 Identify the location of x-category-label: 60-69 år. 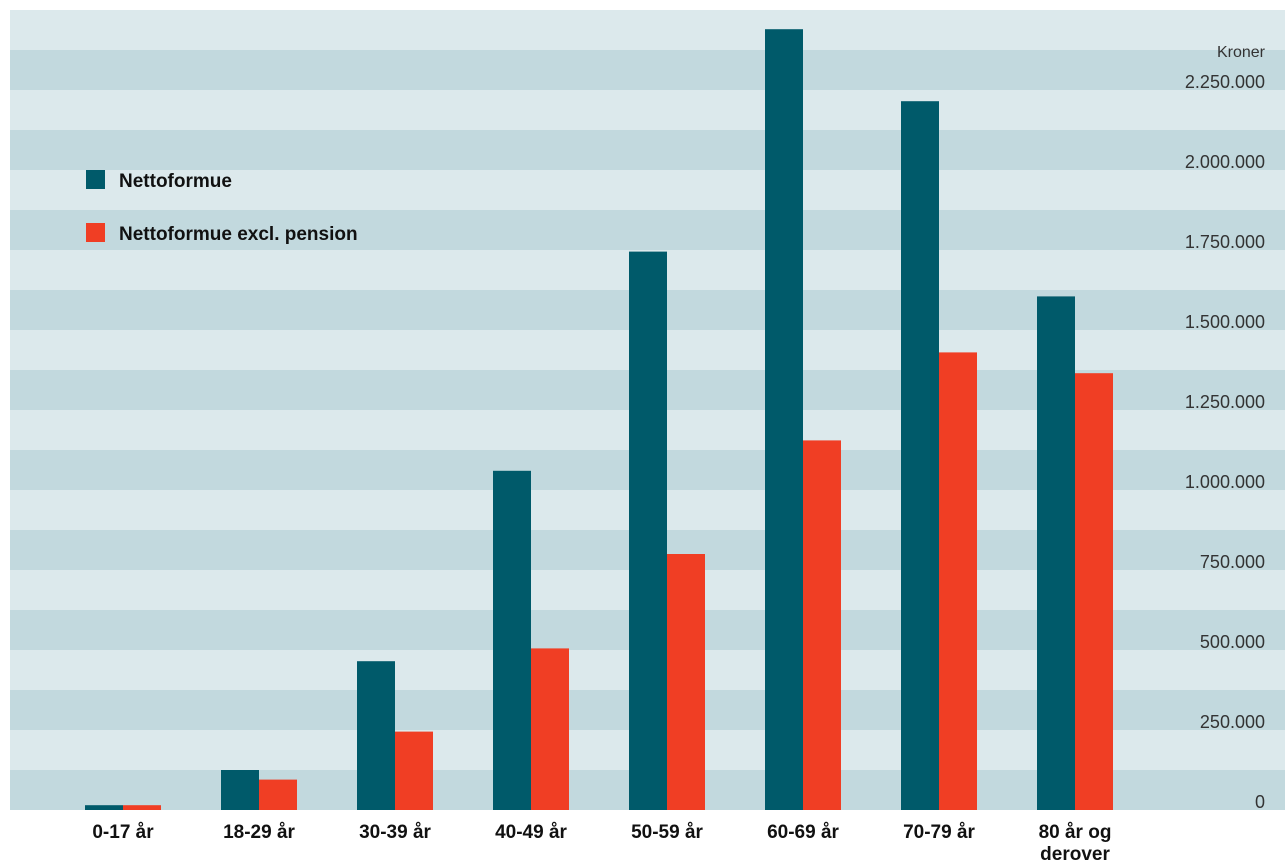
(803, 832).